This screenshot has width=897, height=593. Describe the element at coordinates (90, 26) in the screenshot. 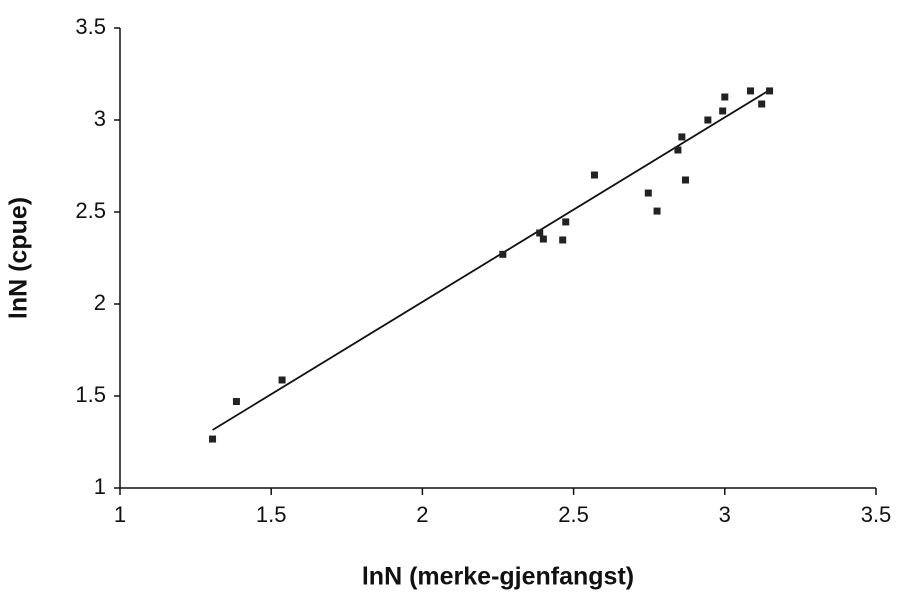

I see `y-tick-label: 3.5` at that location.